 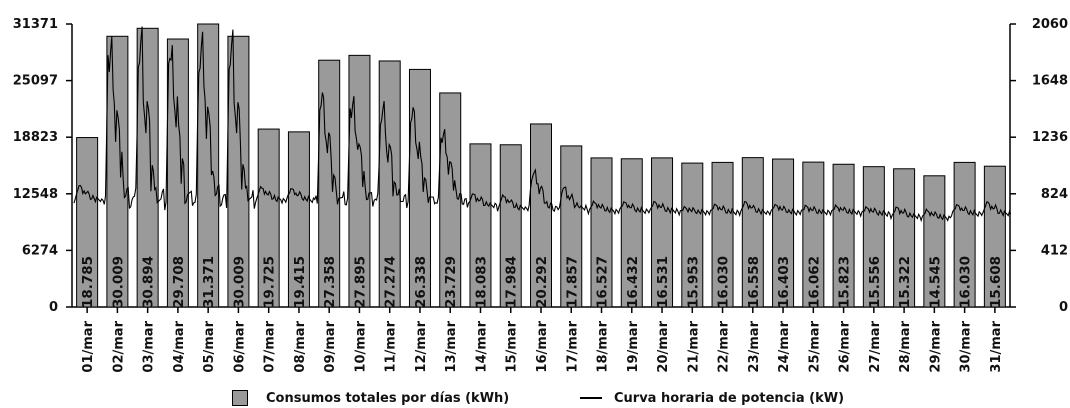 What do you see at coordinates (663, 282) in the screenshot?
I see `bar-value-label: 16.531` at bounding box center [663, 282].